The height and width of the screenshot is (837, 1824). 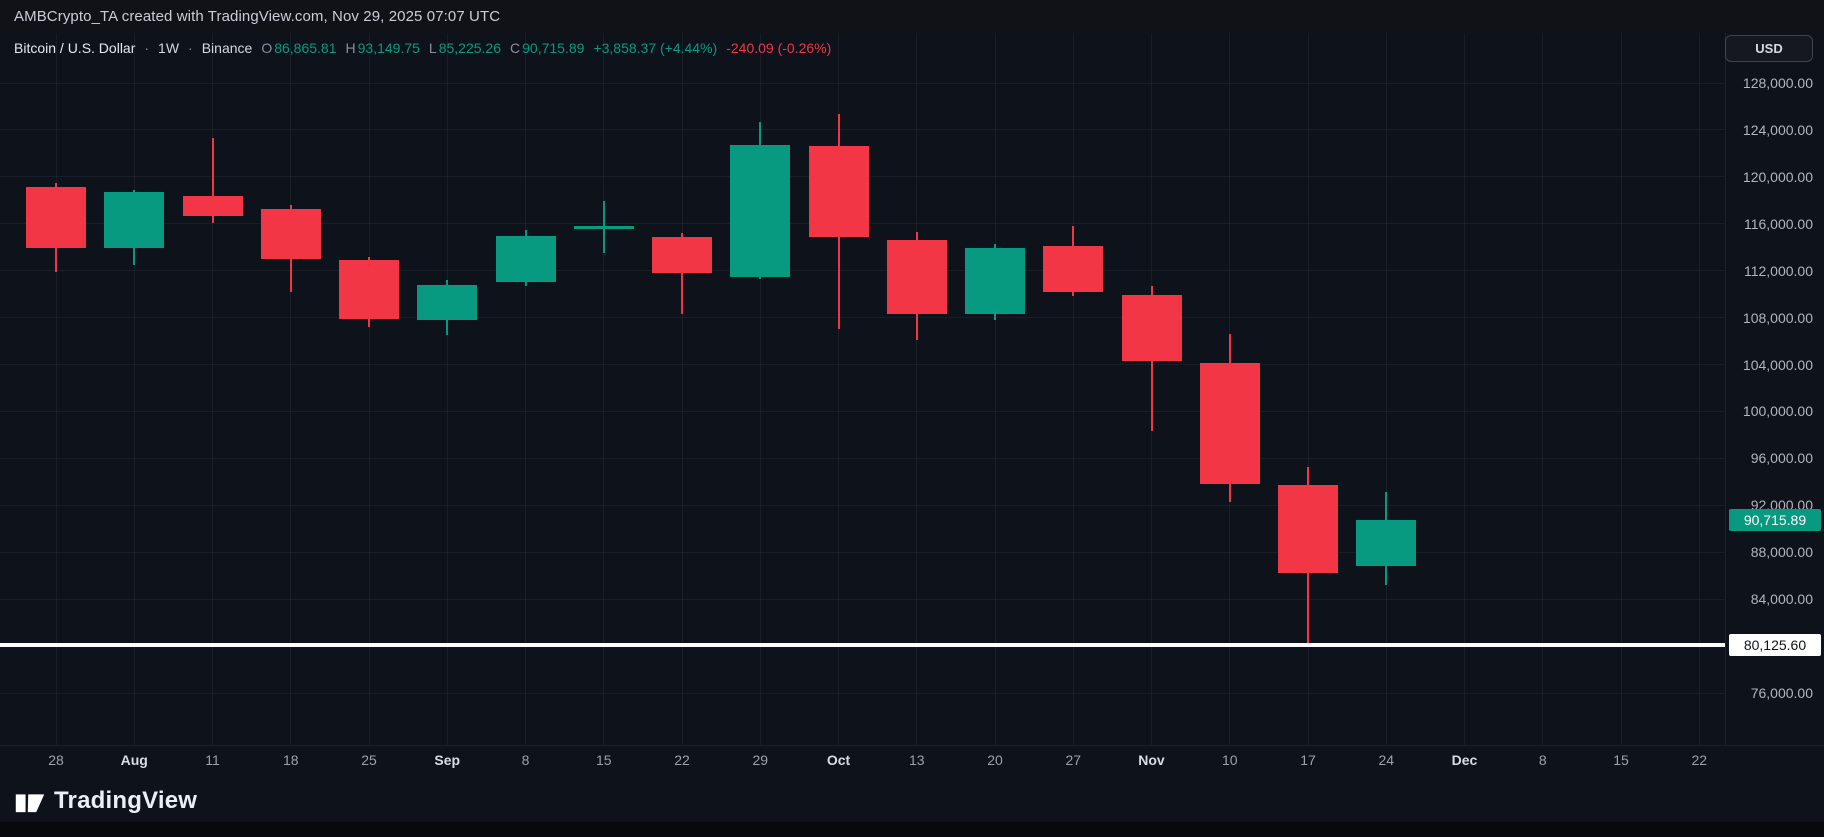 What do you see at coordinates (1778, 270) in the screenshot?
I see `price-axis-label: 112,000.00` at bounding box center [1778, 270].